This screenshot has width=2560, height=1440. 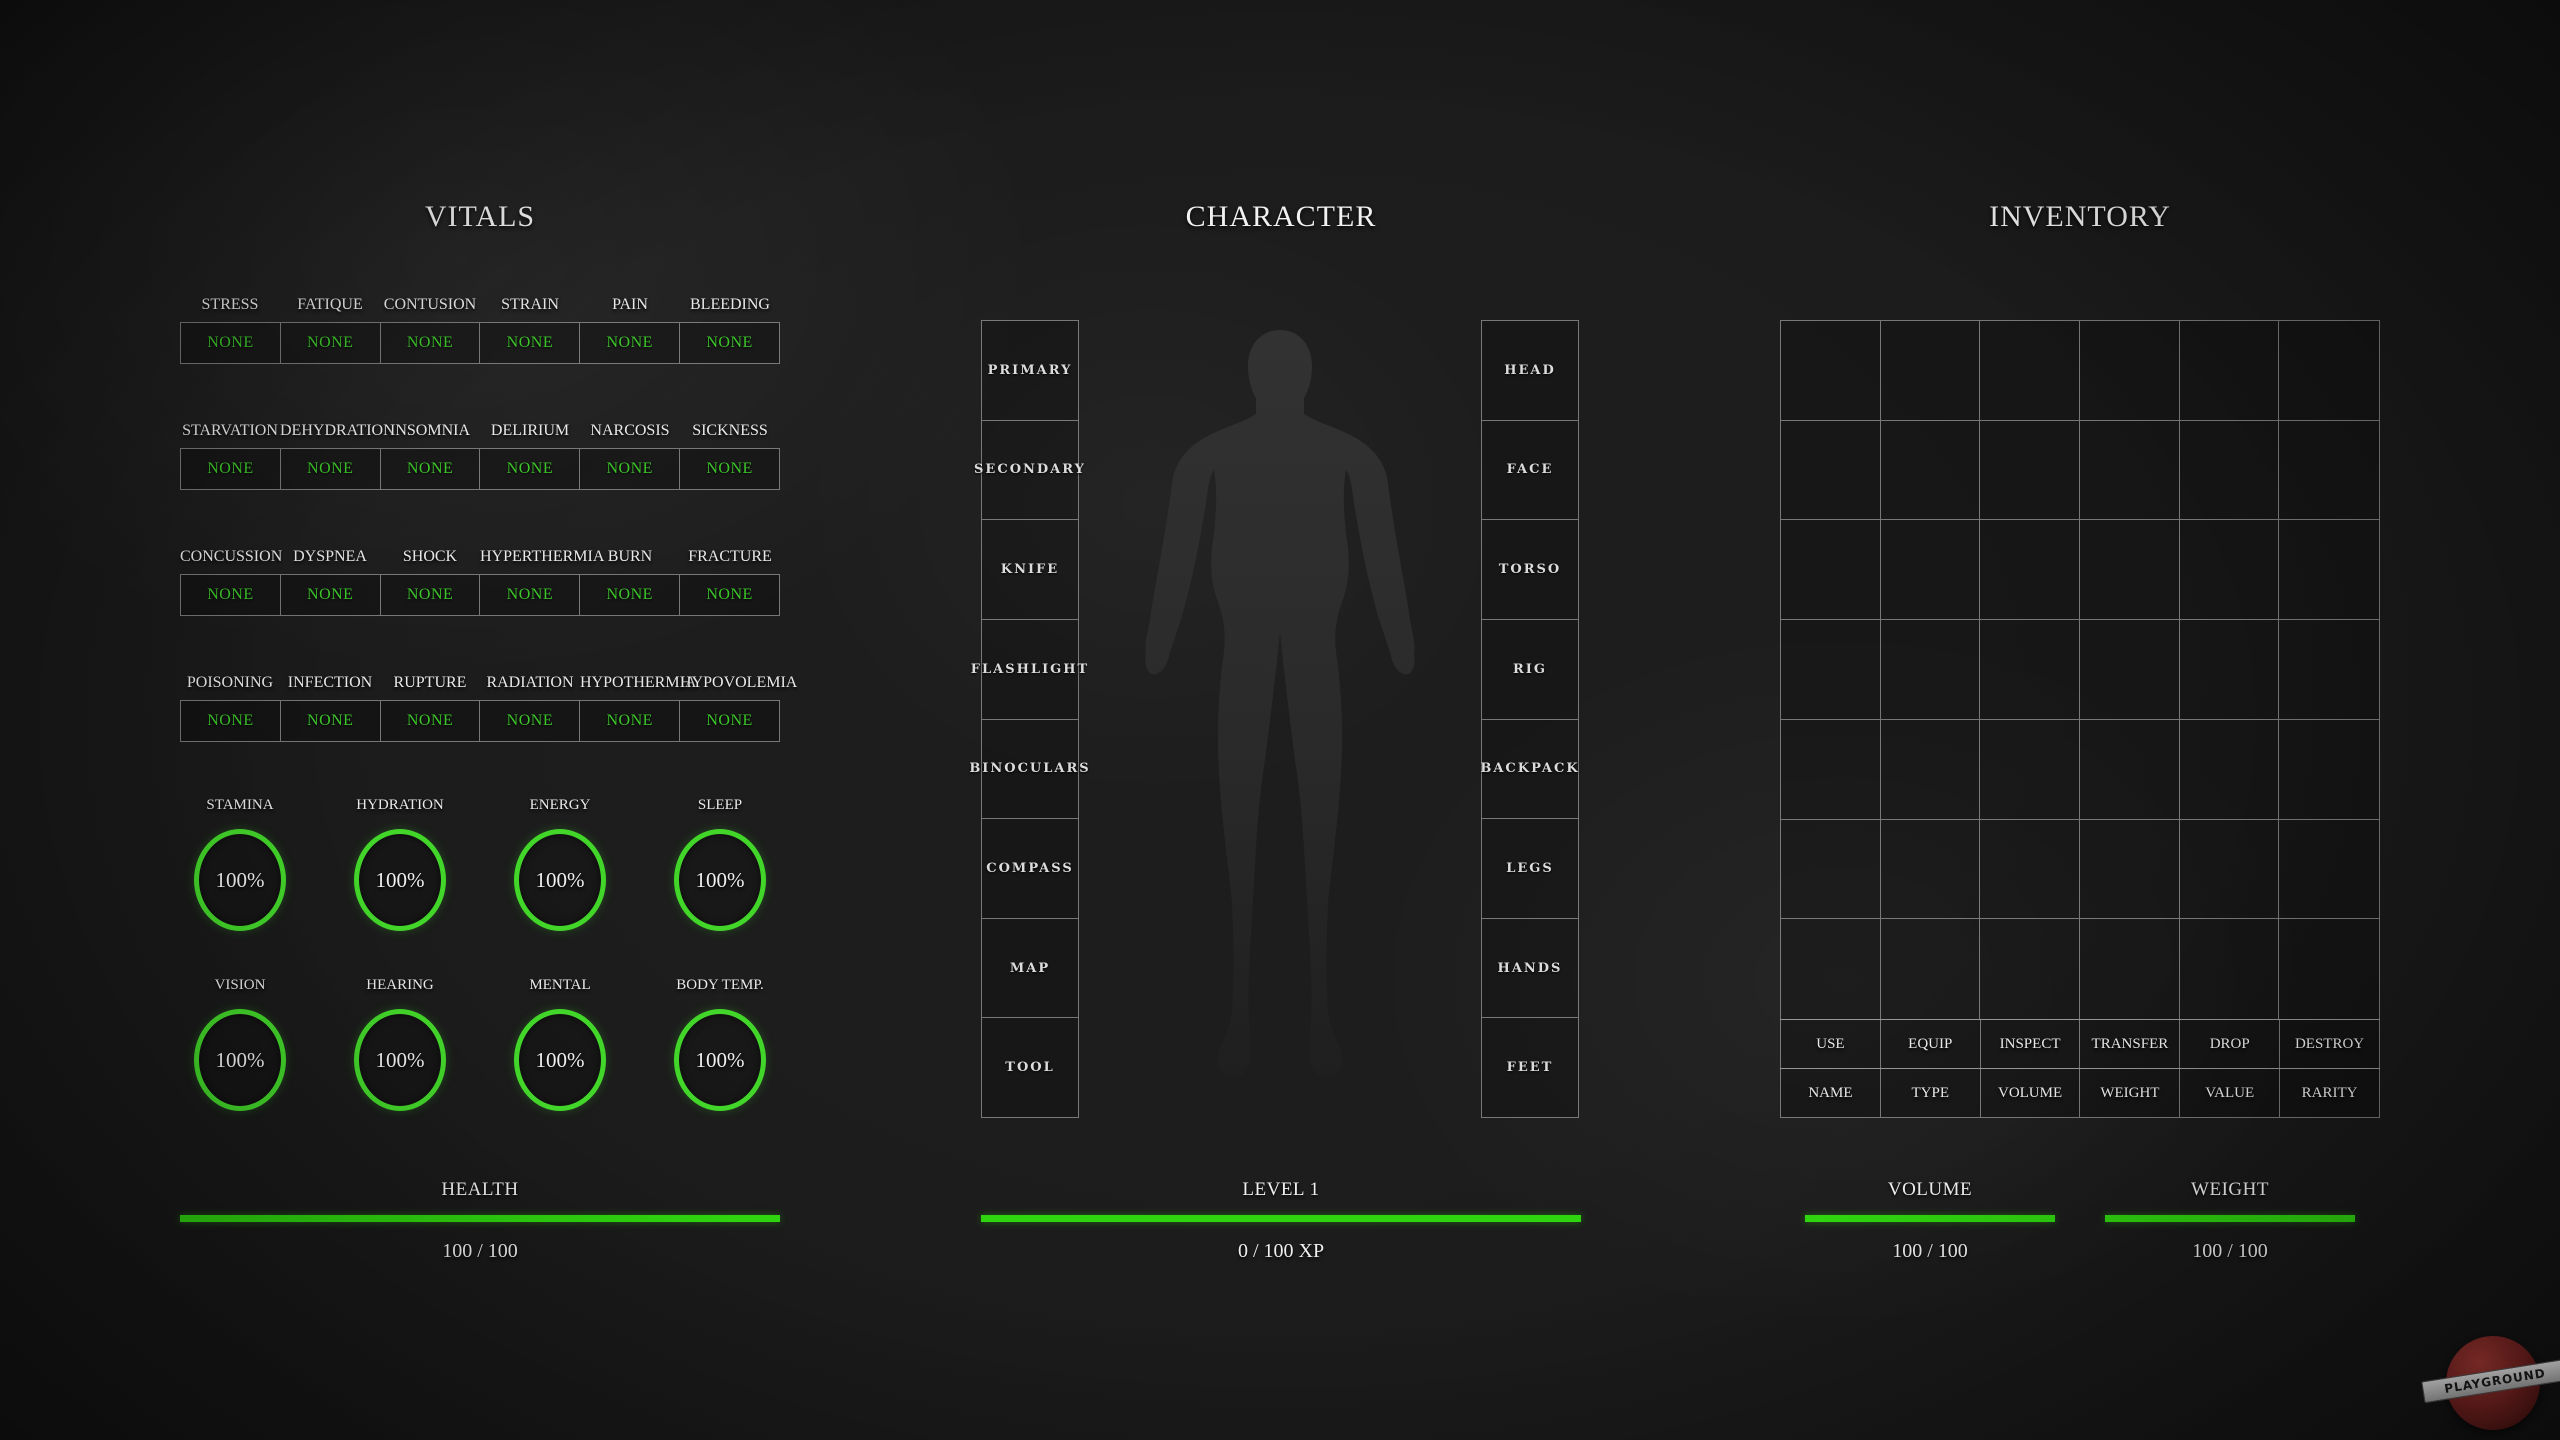 I want to click on equipment-slot-right-face: FACE, so click(x=1530, y=471).